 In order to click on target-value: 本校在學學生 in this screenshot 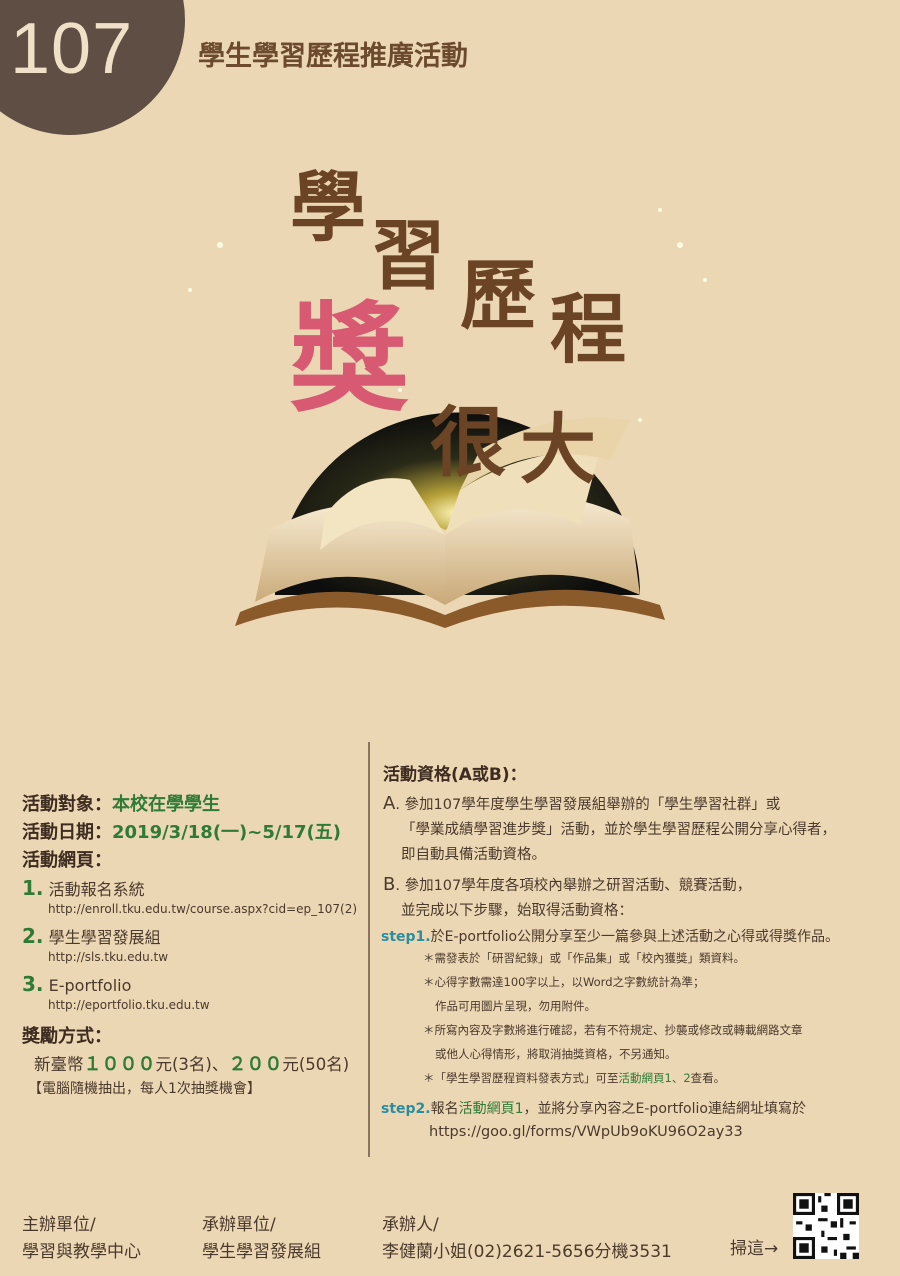, I will do `click(166, 804)`.